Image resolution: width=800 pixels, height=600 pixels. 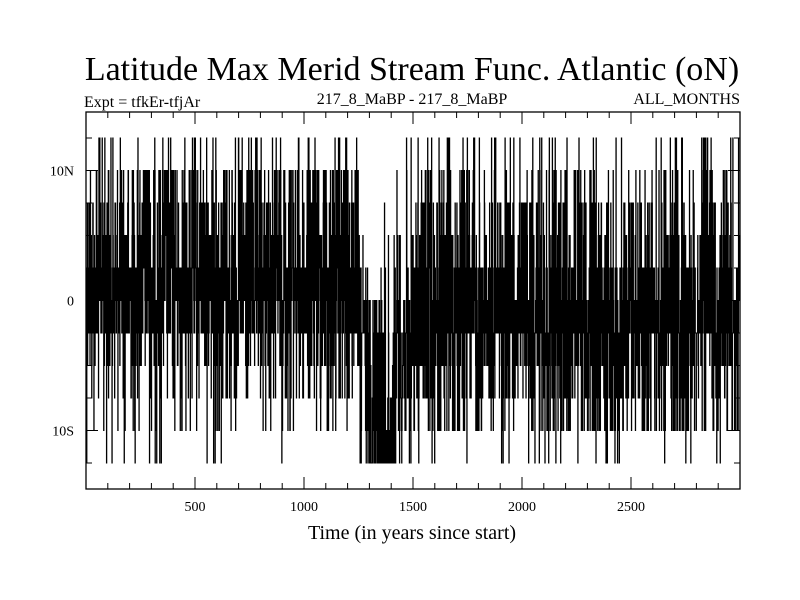 I want to click on y-tick-label: 10S, so click(x=63, y=432).